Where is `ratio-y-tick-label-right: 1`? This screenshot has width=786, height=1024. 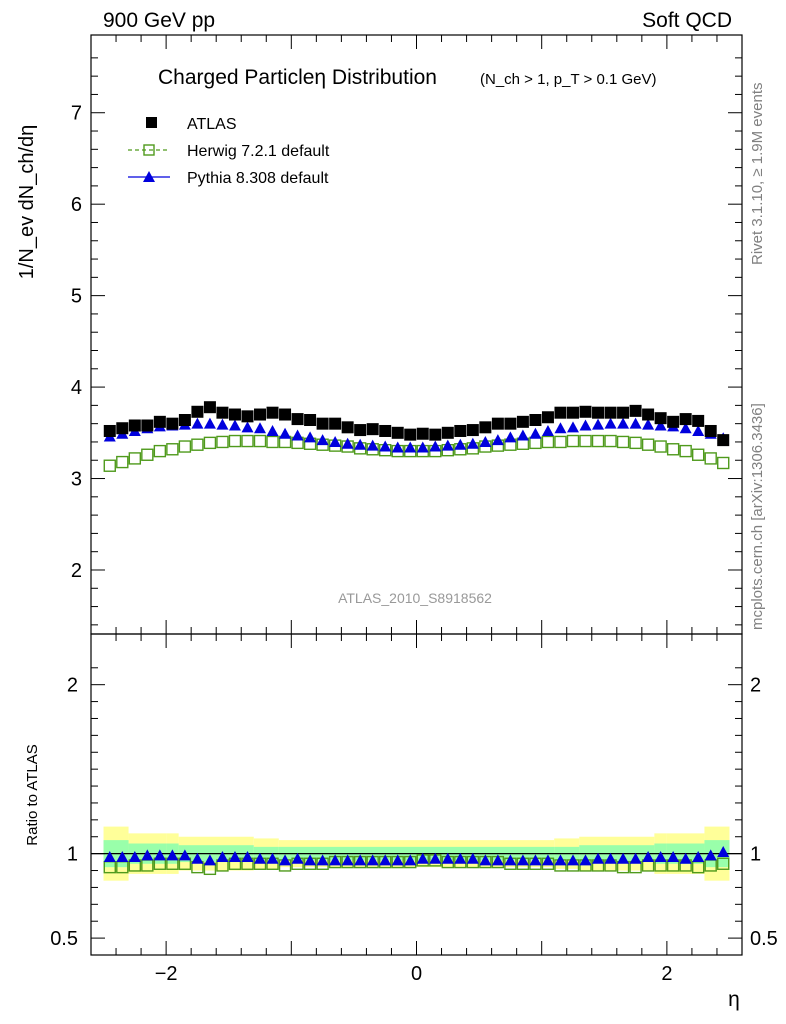
ratio-y-tick-label-right: 1 is located at coordinates (755, 855).